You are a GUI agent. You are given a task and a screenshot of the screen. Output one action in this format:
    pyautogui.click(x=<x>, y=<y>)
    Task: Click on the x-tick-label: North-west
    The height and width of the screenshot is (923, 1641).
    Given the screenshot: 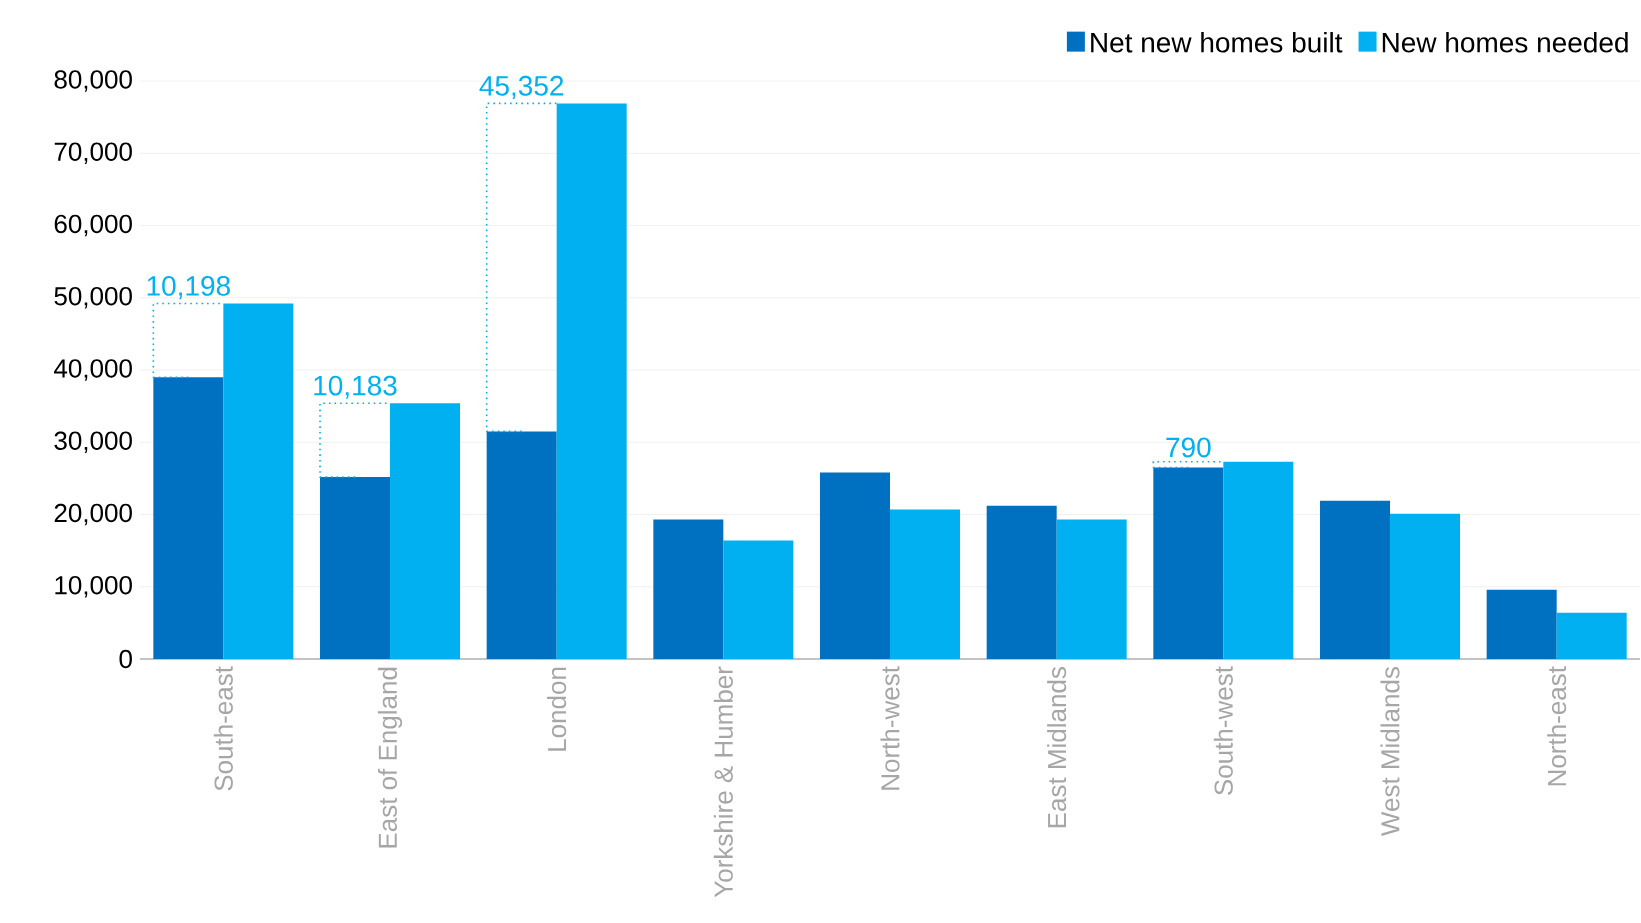 What is the action you would take?
    pyautogui.click(x=890, y=728)
    